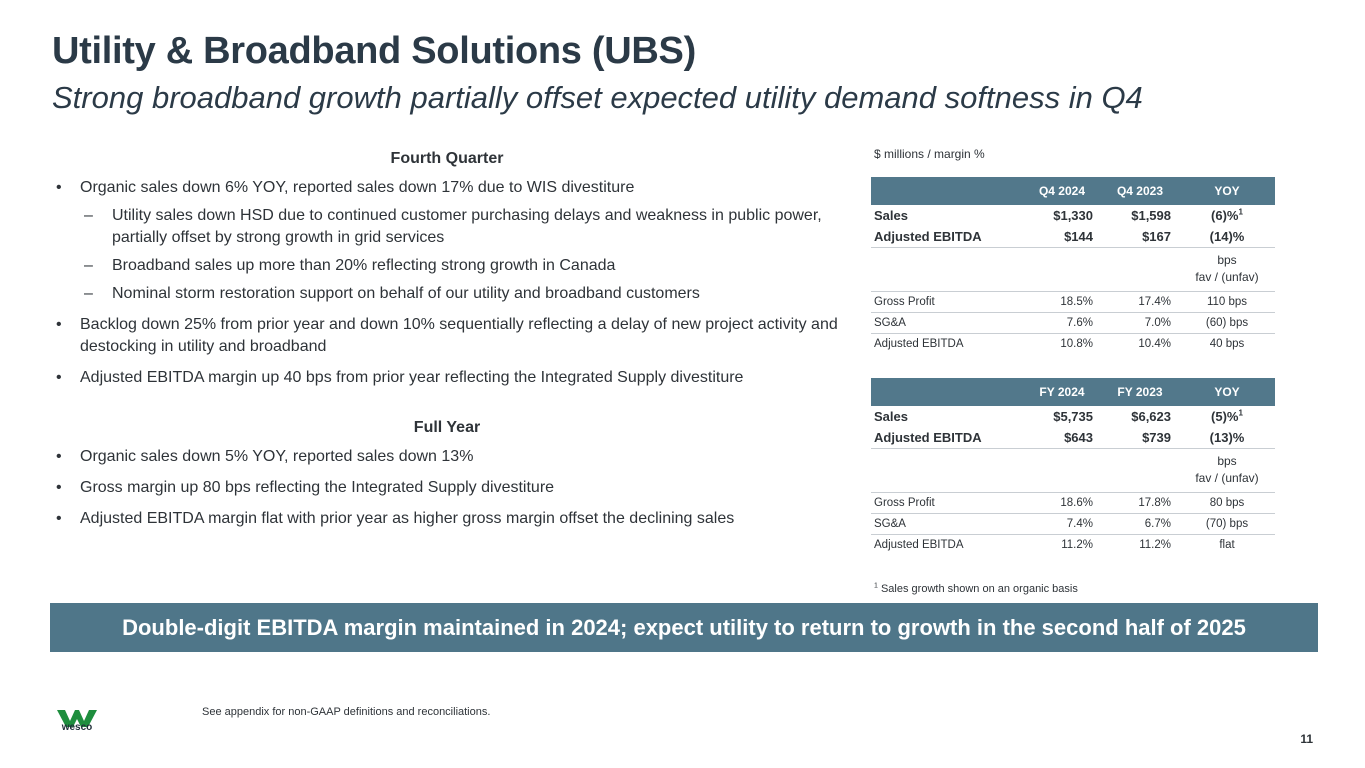 Image resolution: width=1365 pixels, height=768 pixels. What do you see at coordinates (1062, 544) in the screenshot?
I see `cell-current: 11.2%` at bounding box center [1062, 544].